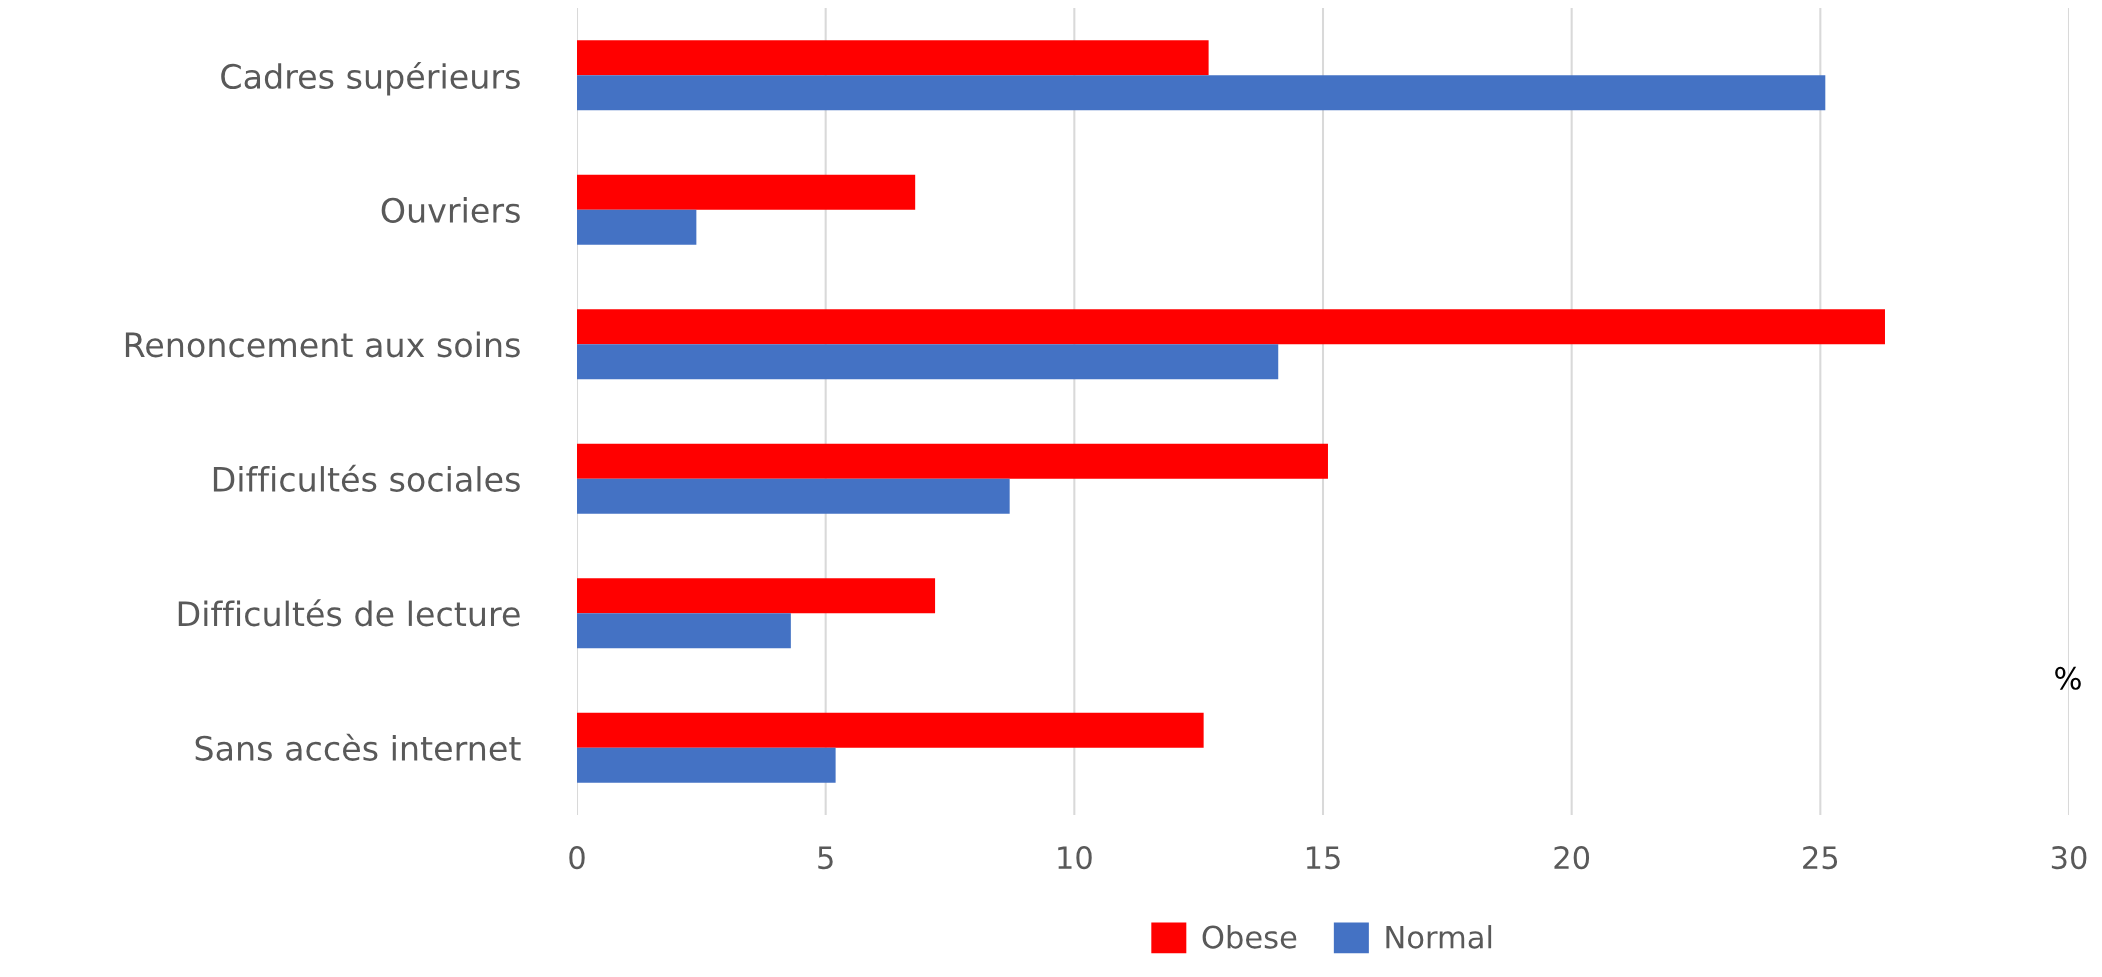  I want to click on y-tick-label: Difficultés de lecture, so click(349, 613).